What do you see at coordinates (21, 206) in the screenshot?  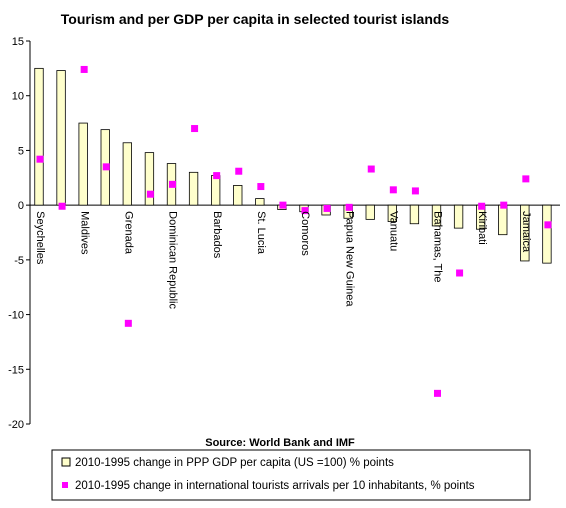 I see `y-tick-label: 0` at bounding box center [21, 206].